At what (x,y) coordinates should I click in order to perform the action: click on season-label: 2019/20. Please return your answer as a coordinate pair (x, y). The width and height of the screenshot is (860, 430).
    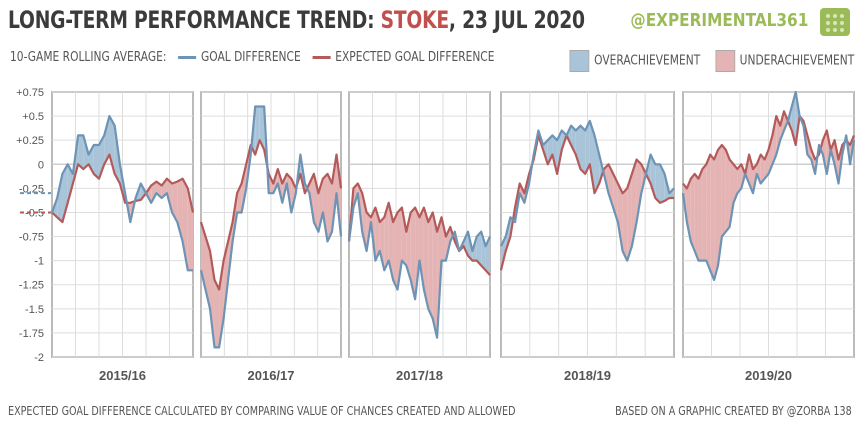
    Looking at the image, I should click on (768, 375).